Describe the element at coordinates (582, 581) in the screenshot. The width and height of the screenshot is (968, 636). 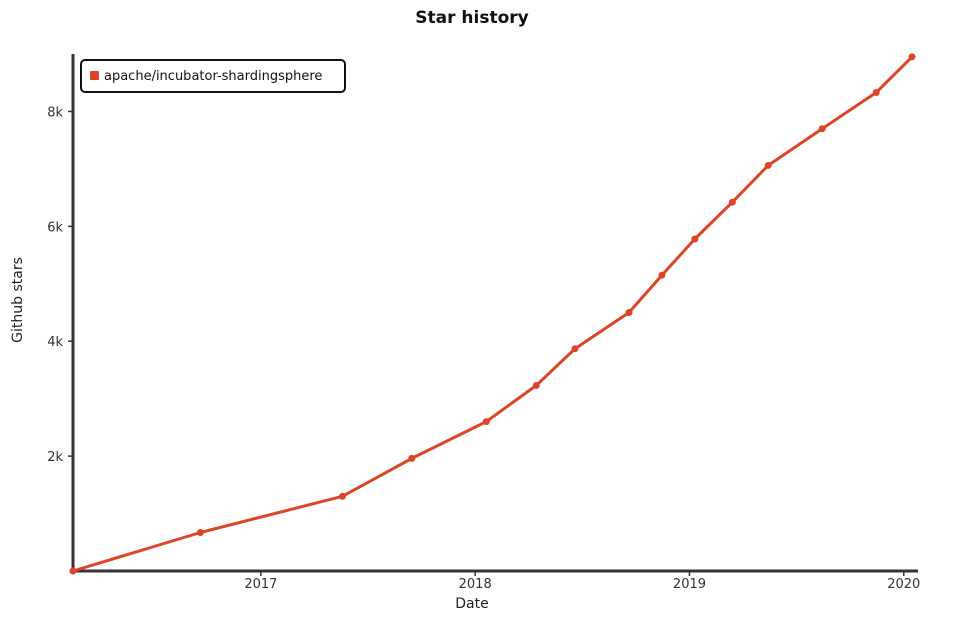
I see `x-axis-ticks: 2017 2018 2019 2020` at that location.